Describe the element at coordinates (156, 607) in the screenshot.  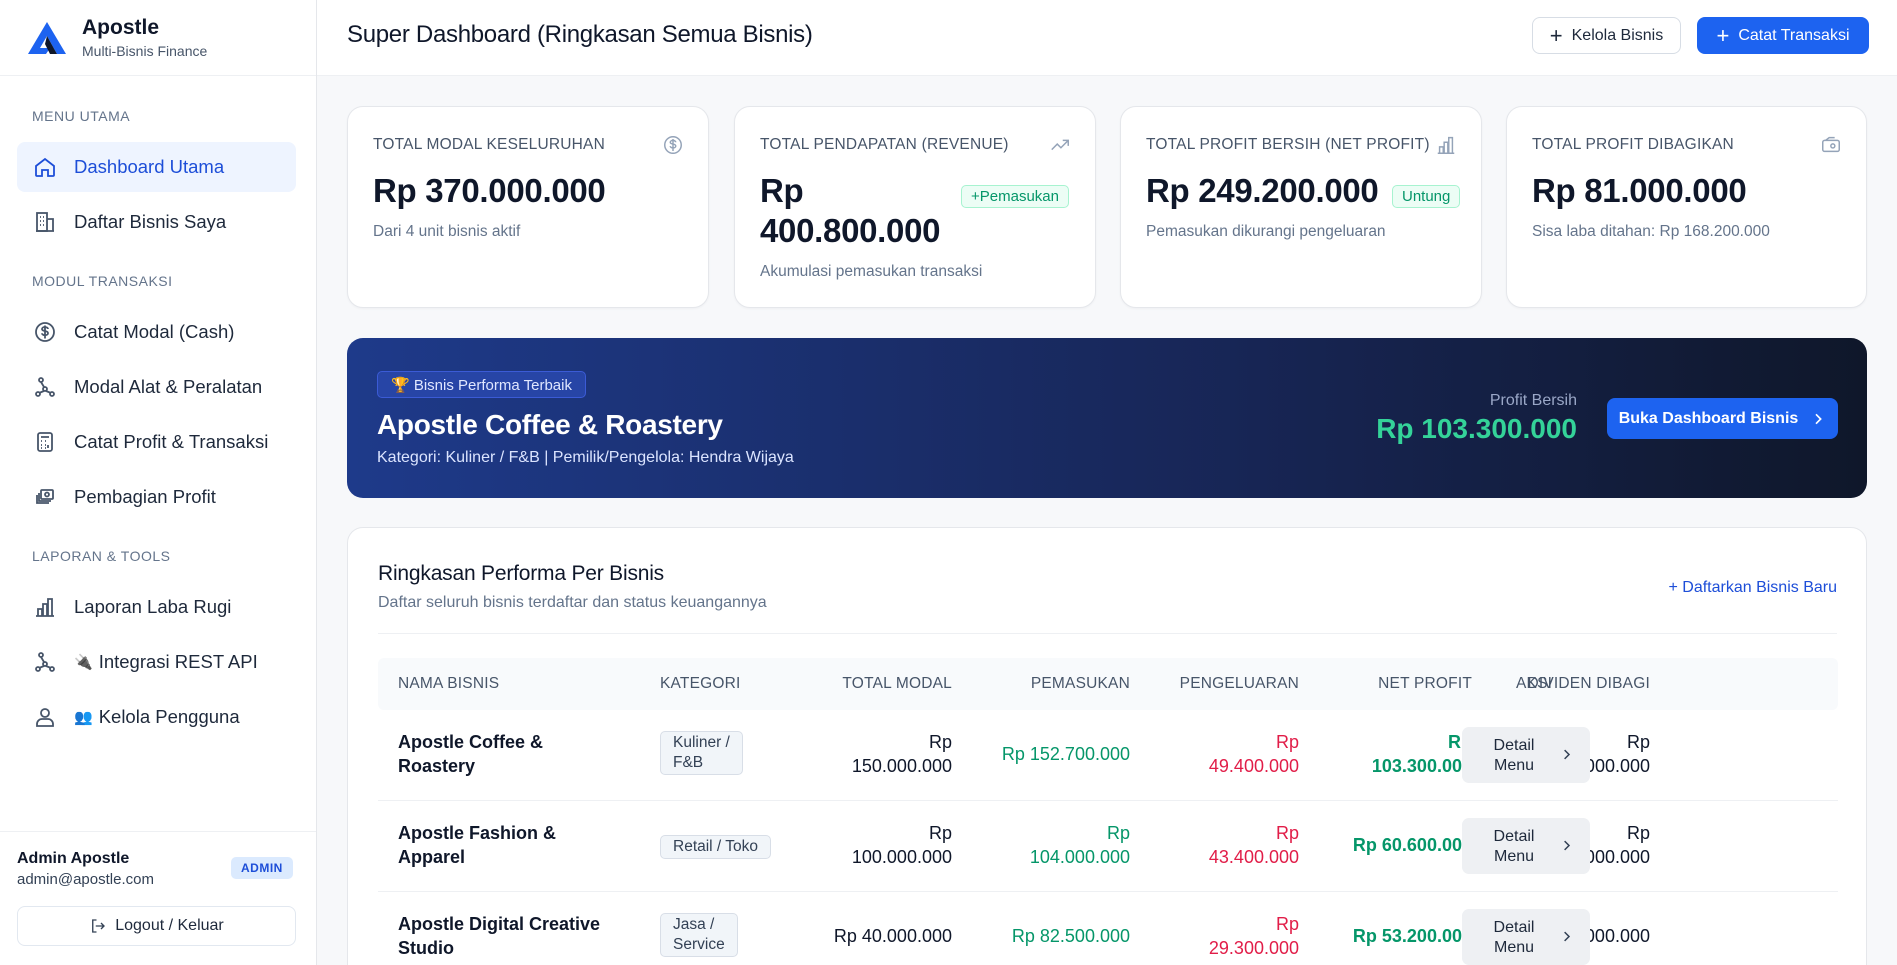
I see `sidebar-item-profit-loss: Laporan Laba Rugi` at that location.